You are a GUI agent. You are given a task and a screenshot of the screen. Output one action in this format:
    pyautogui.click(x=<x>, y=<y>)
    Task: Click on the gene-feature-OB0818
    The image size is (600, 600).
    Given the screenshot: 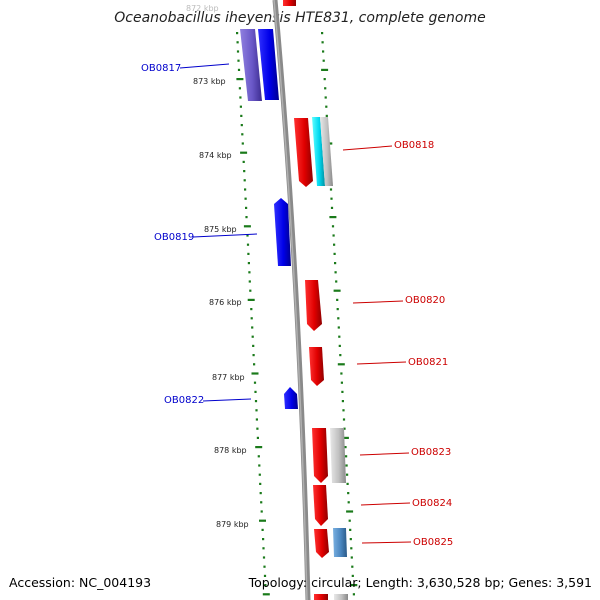 What is the action you would take?
    pyautogui.click(x=303, y=152)
    